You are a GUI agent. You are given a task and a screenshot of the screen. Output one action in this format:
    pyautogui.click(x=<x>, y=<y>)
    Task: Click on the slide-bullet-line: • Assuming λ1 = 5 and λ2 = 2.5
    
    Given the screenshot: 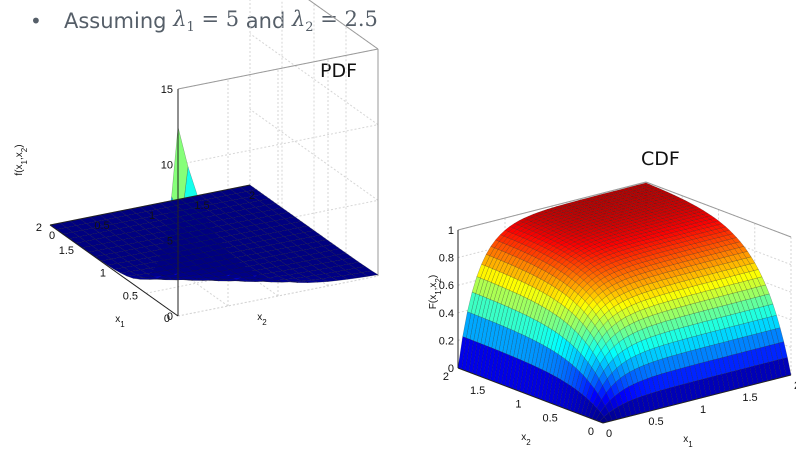 What is the action you would take?
    pyautogui.click(x=204, y=21)
    